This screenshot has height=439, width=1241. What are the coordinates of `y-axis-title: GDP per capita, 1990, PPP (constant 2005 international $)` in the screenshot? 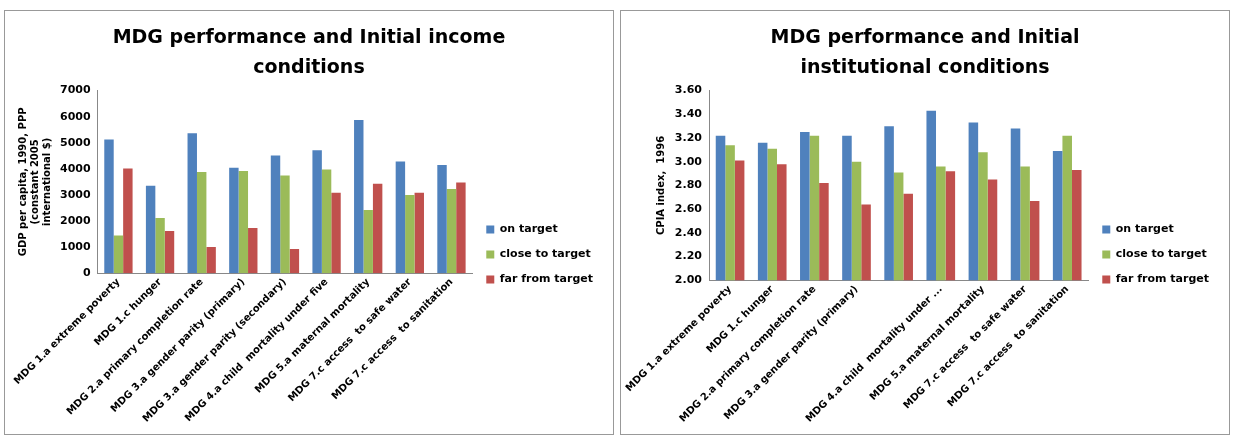 It's located at (34, 182).